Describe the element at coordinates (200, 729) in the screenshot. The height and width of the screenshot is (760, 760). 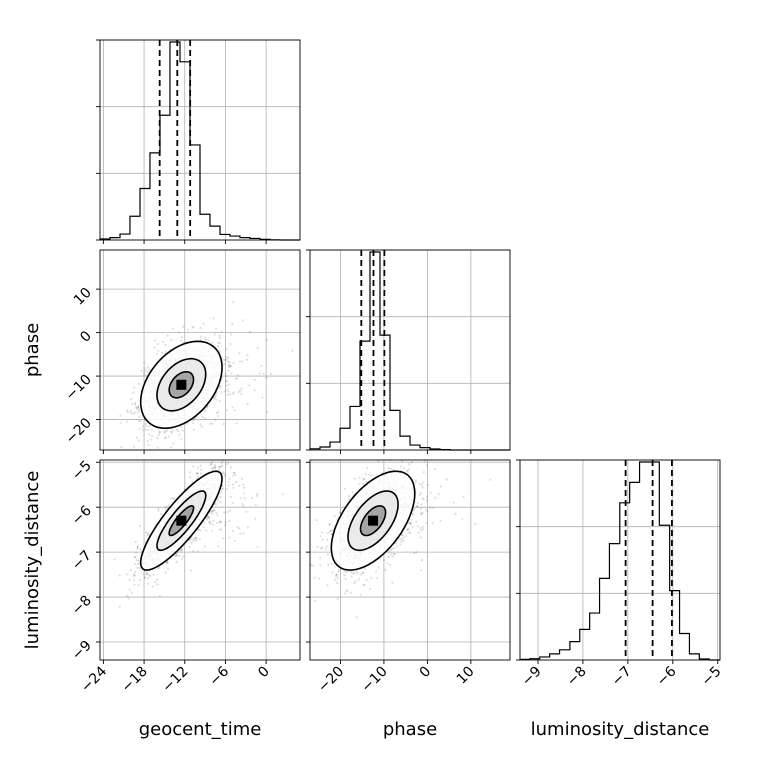
I see `xlabel-geocent-time: geocent_time` at that location.